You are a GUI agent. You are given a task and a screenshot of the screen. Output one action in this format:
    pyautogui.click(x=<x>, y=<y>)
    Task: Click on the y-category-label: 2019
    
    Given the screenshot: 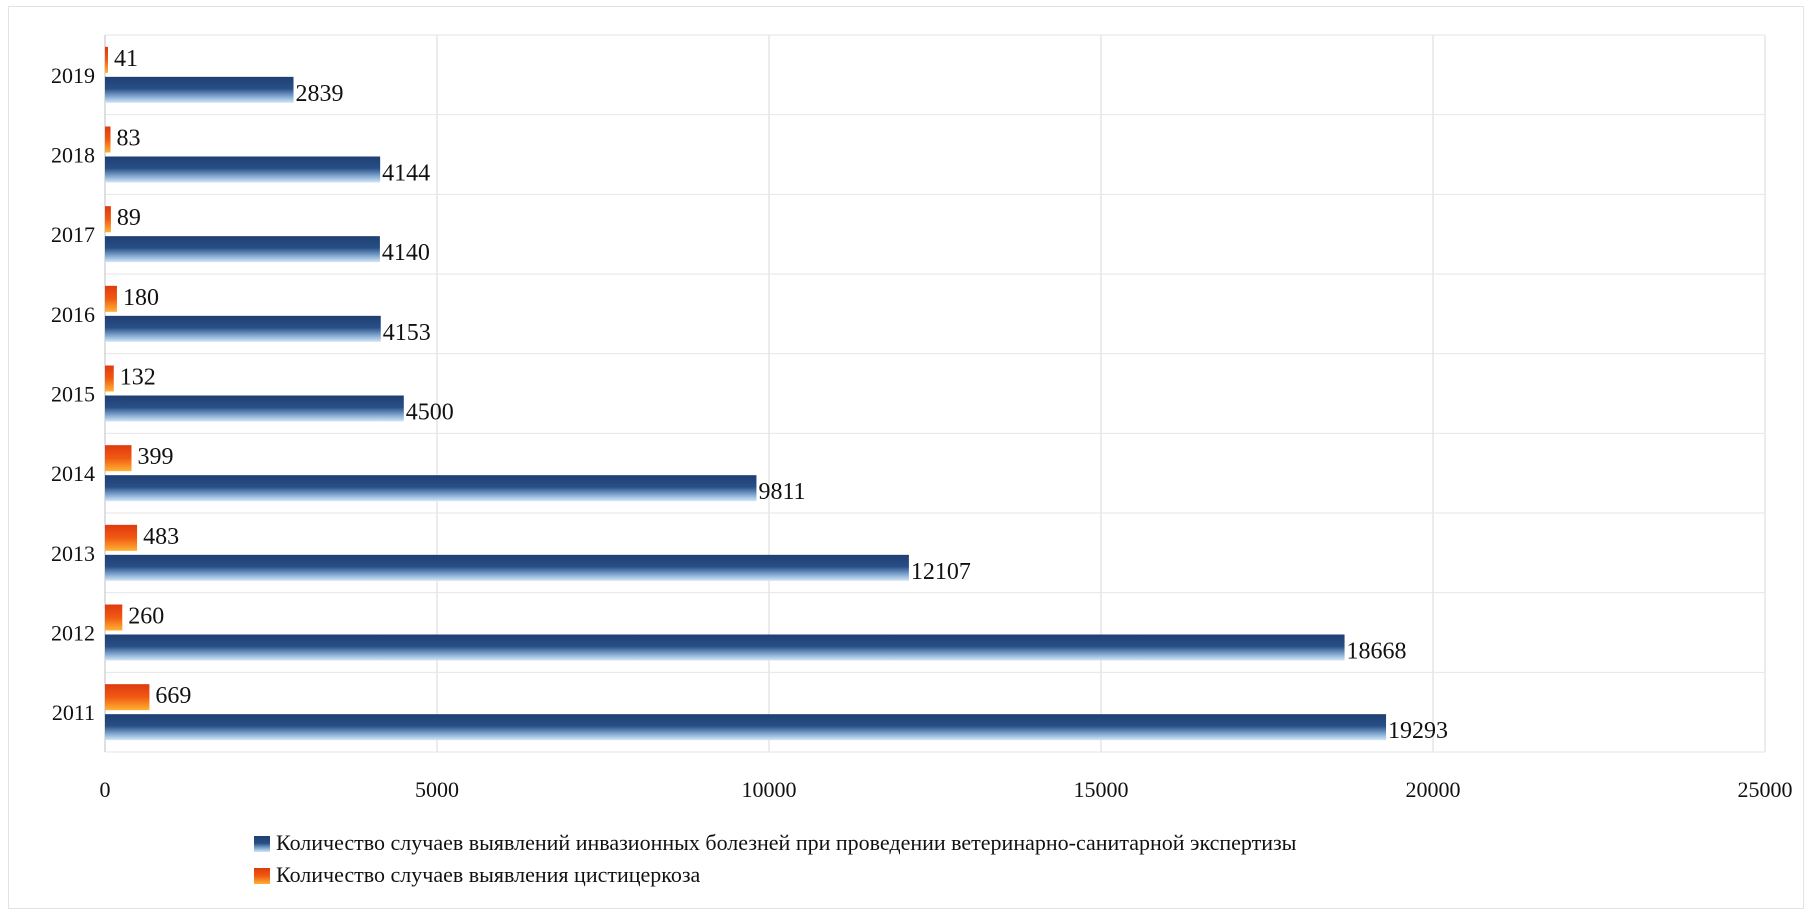 What is the action you would take?
    pyautogui.click(x=73, y=75)
    